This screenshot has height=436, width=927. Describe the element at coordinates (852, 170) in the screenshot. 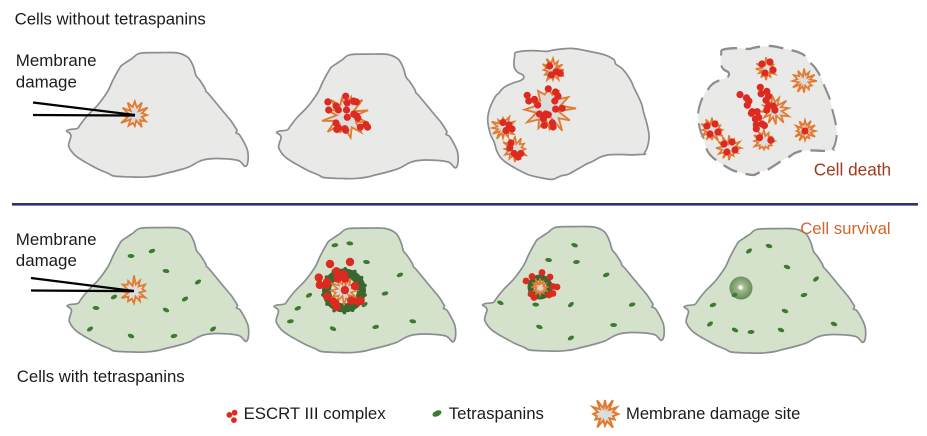

I see `svg-text: Cell death` at that location.